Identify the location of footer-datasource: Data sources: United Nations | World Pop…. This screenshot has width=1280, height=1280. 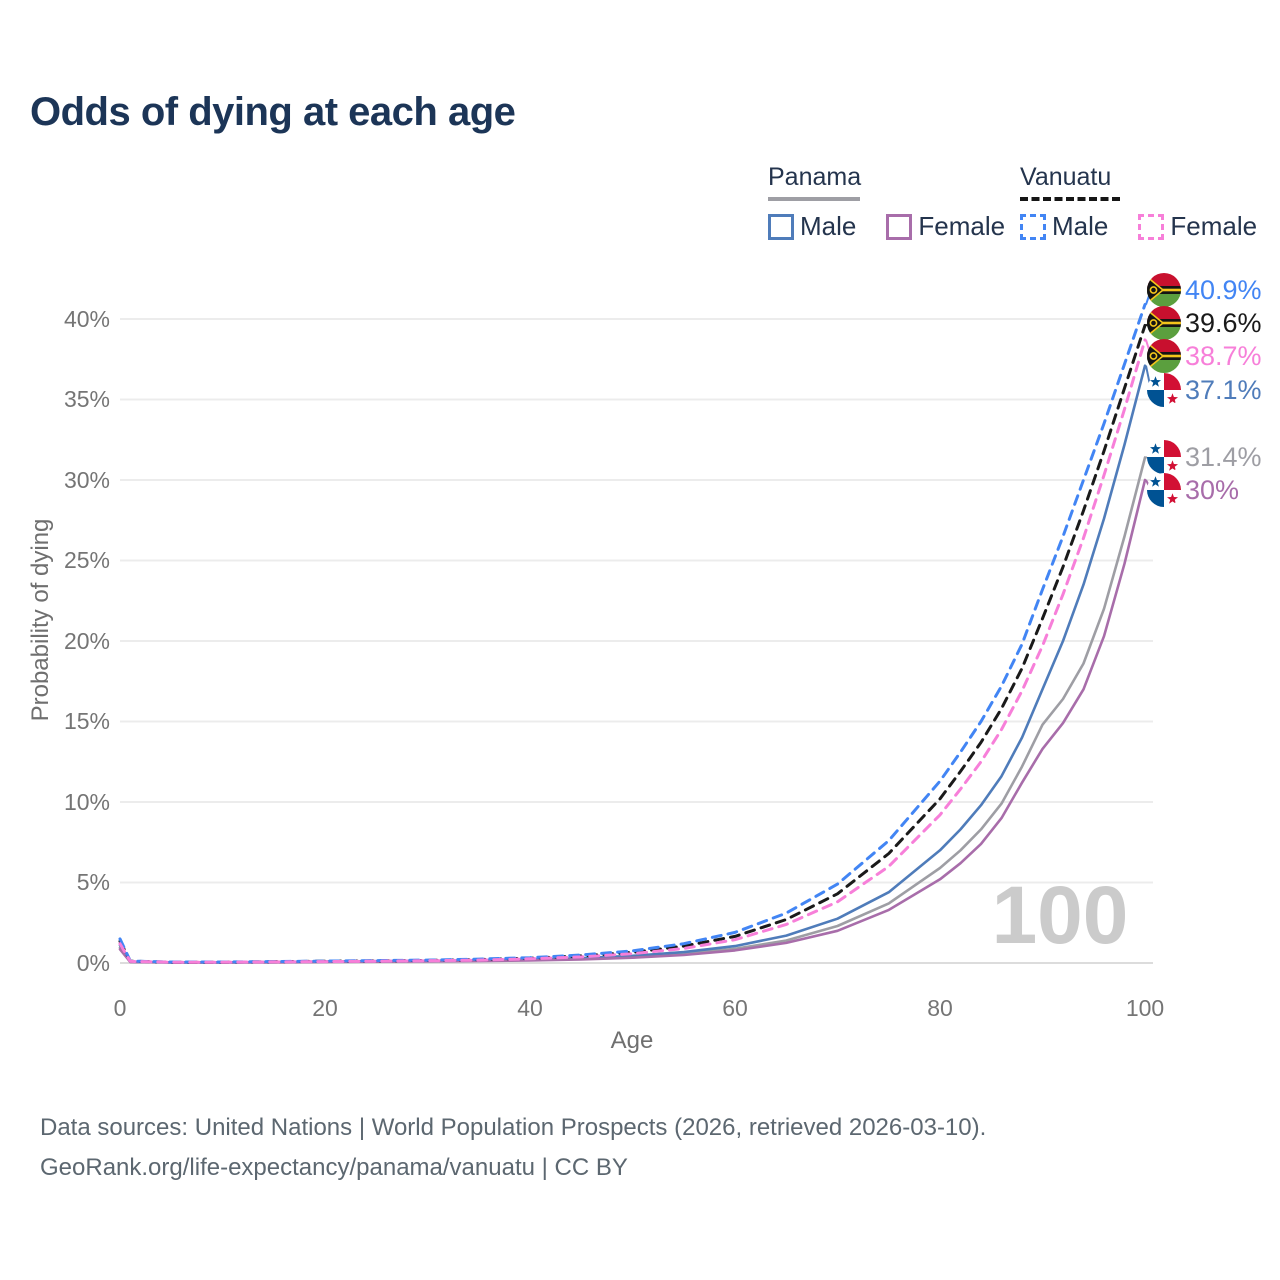
(513, 1127).